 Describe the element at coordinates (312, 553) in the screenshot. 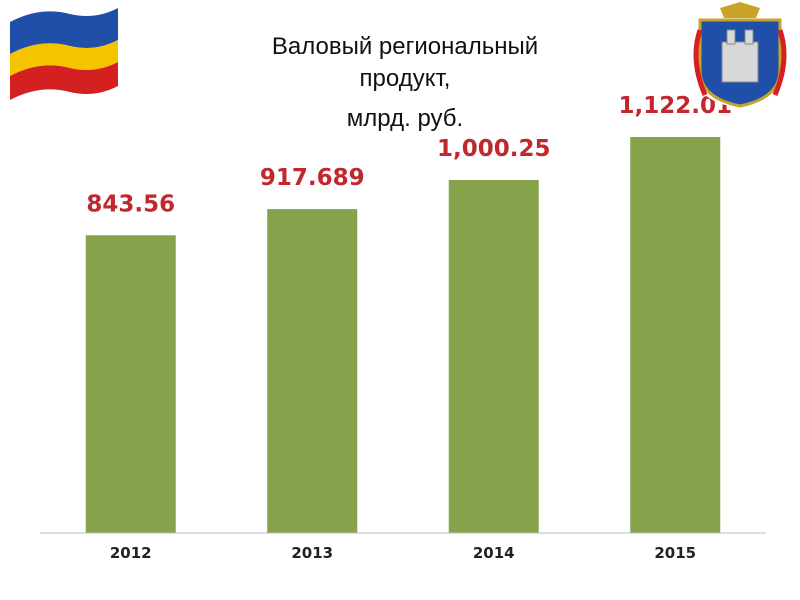

I see `x-tick-label: 2013` at that location.